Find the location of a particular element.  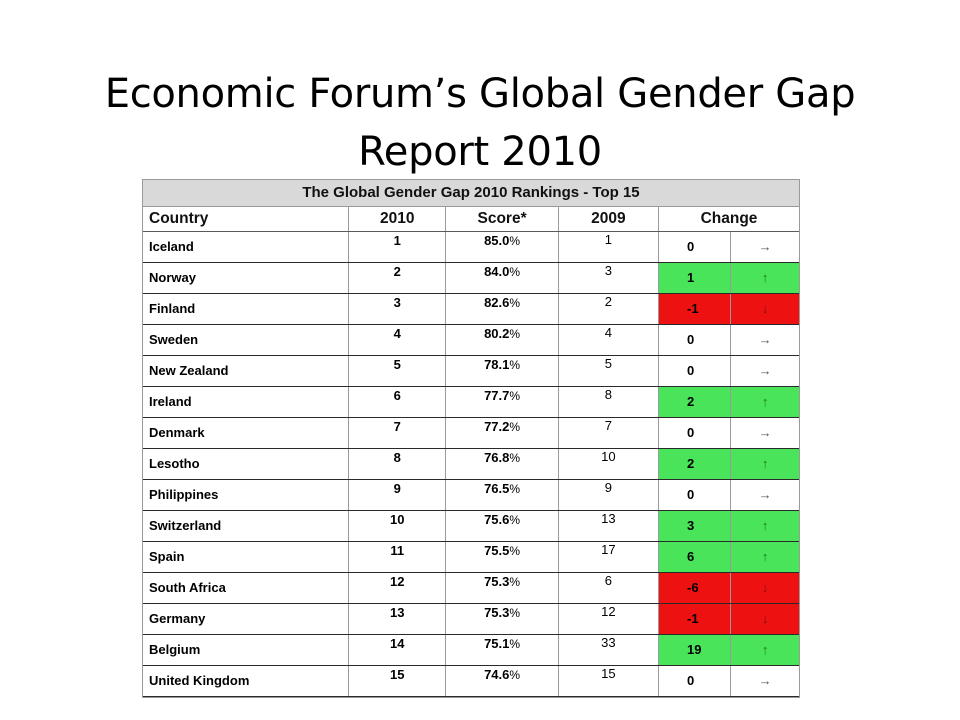

score-cell: 85.0% is located at coordinates (502, 247).